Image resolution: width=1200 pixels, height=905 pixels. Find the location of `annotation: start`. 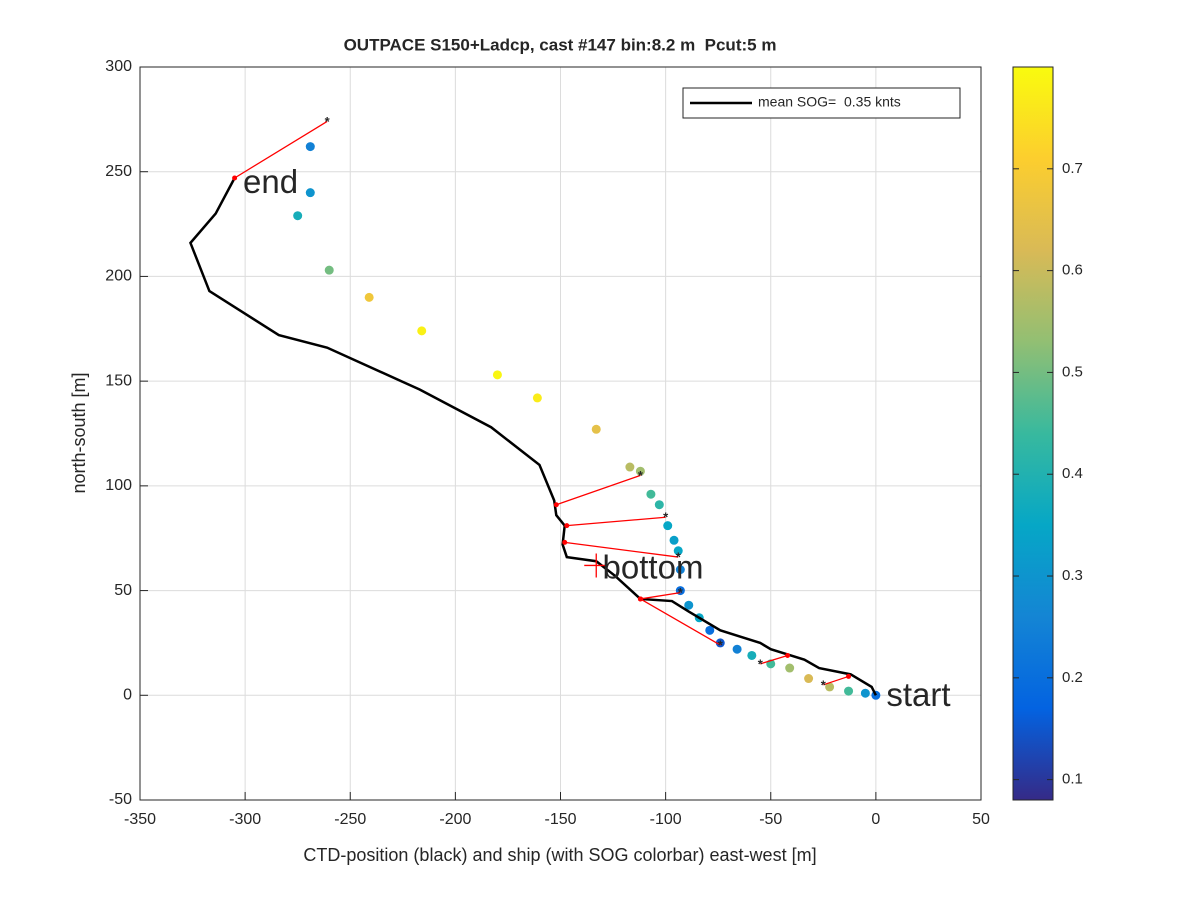

annotation: start is located at coordinates (918, 694).